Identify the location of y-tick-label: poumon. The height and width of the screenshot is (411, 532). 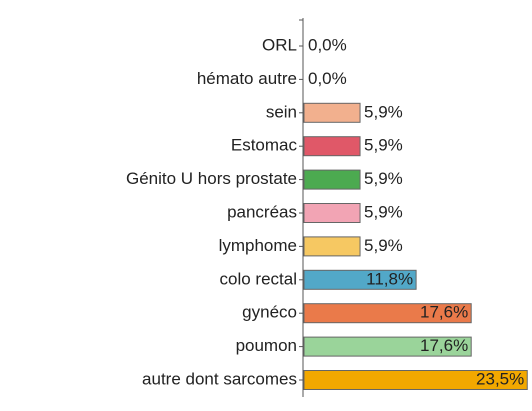
(266, 345).